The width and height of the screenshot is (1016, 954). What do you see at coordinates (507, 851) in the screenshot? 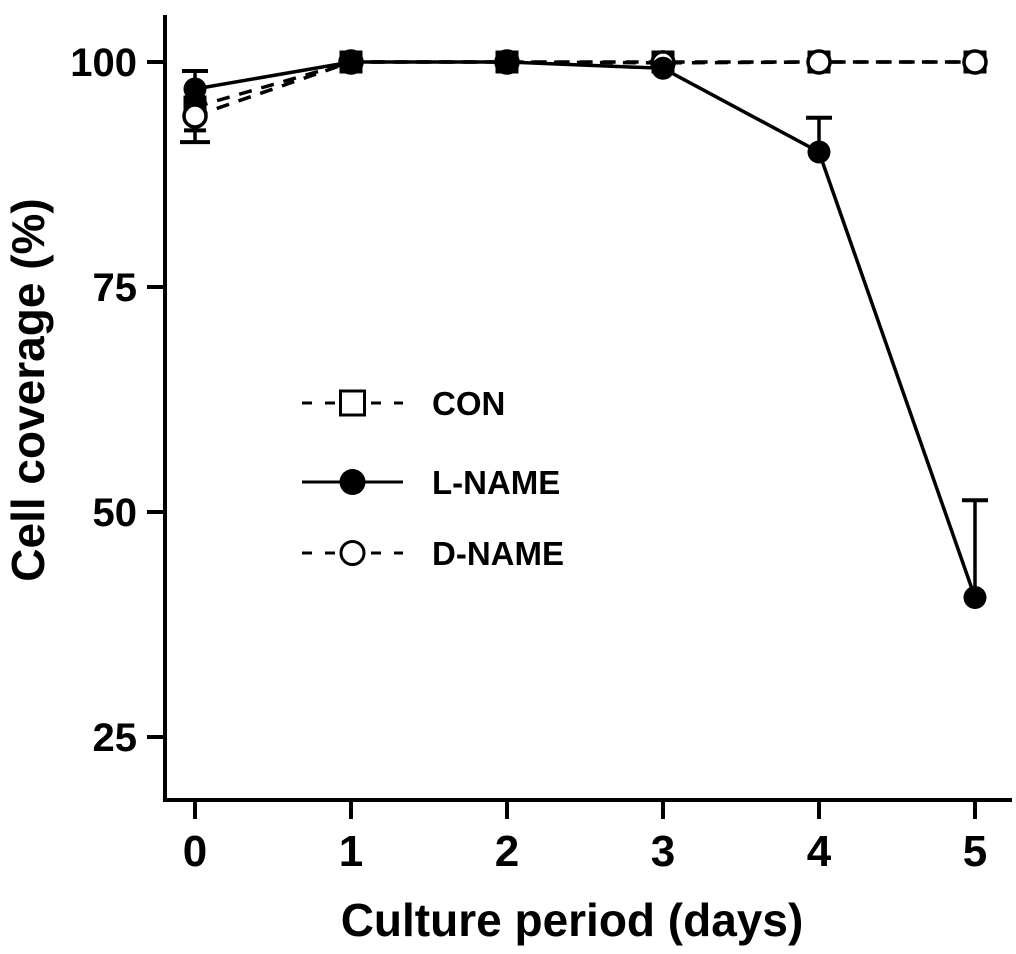
I see `x-tick-label: 2` at bounding box center [507, 851].